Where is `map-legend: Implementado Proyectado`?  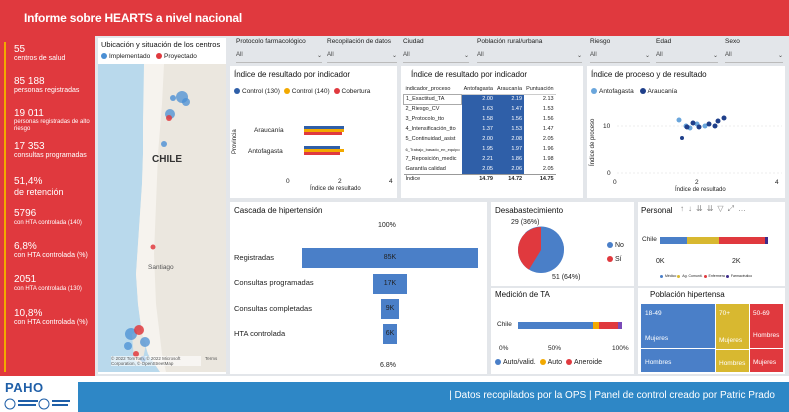
map-legend: Implementado Proyectado is located at coordinates (149, 56).